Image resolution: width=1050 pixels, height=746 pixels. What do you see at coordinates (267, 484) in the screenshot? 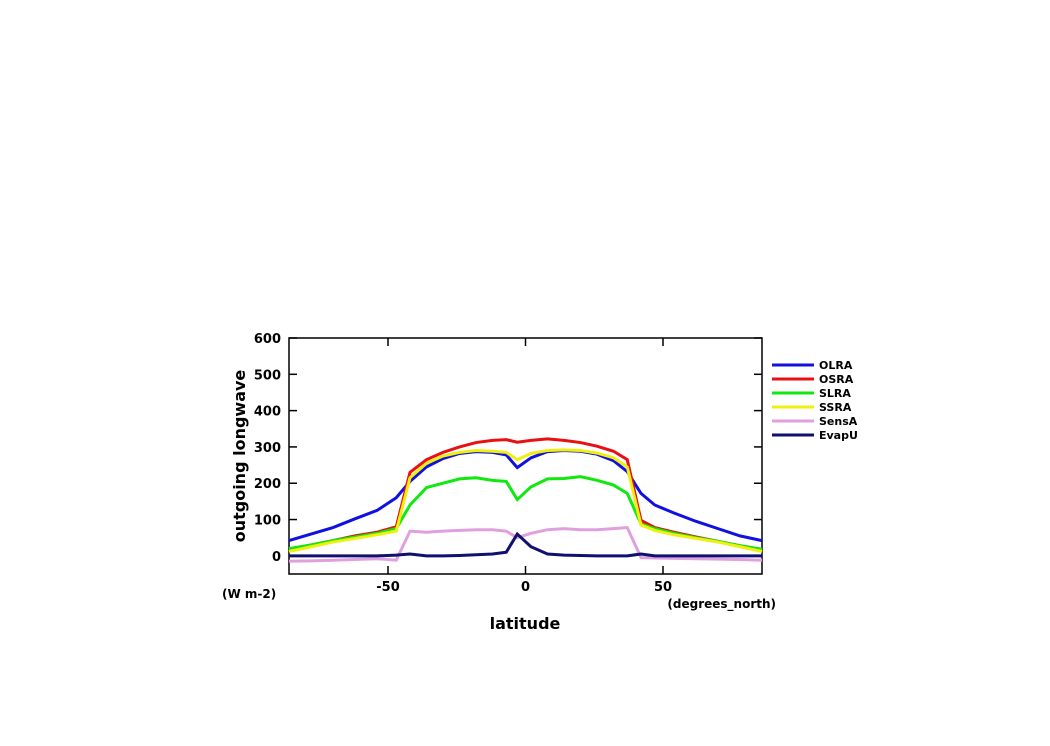
I see `y-tick-label: 200` at bounding box center [267, 484].